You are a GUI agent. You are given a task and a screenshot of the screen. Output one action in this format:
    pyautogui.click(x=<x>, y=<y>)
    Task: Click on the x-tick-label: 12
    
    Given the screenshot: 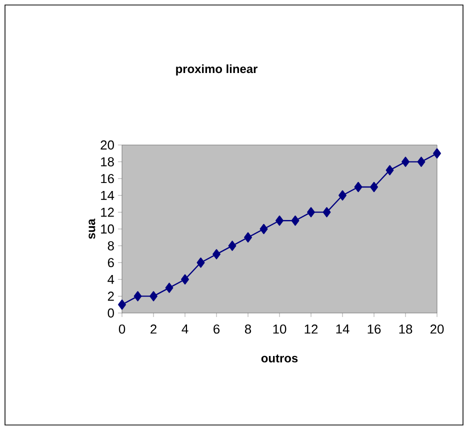 What is the action you would take?
    pyautogui.click(x=311, y=329)
    